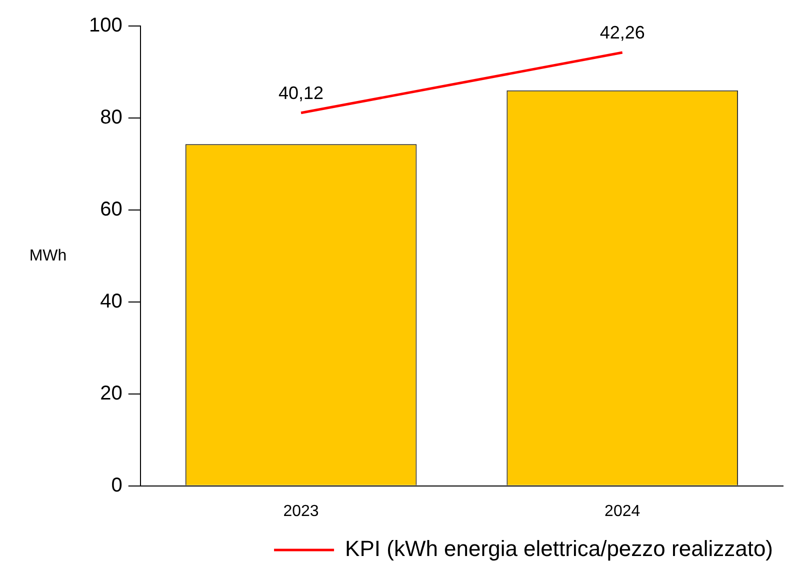 Image resolution: width=799 pixels, height=579 pixels. I want to click on y-tick-label: 60, so click(111, 209).